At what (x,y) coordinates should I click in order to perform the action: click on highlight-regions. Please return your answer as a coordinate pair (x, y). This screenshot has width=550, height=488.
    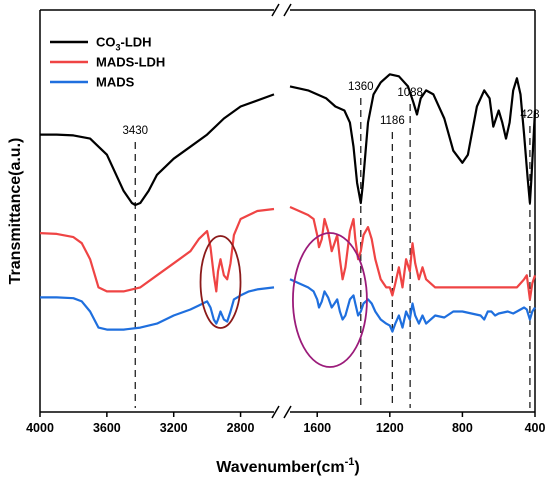
    Looking at the image, I should click on (283, 300).